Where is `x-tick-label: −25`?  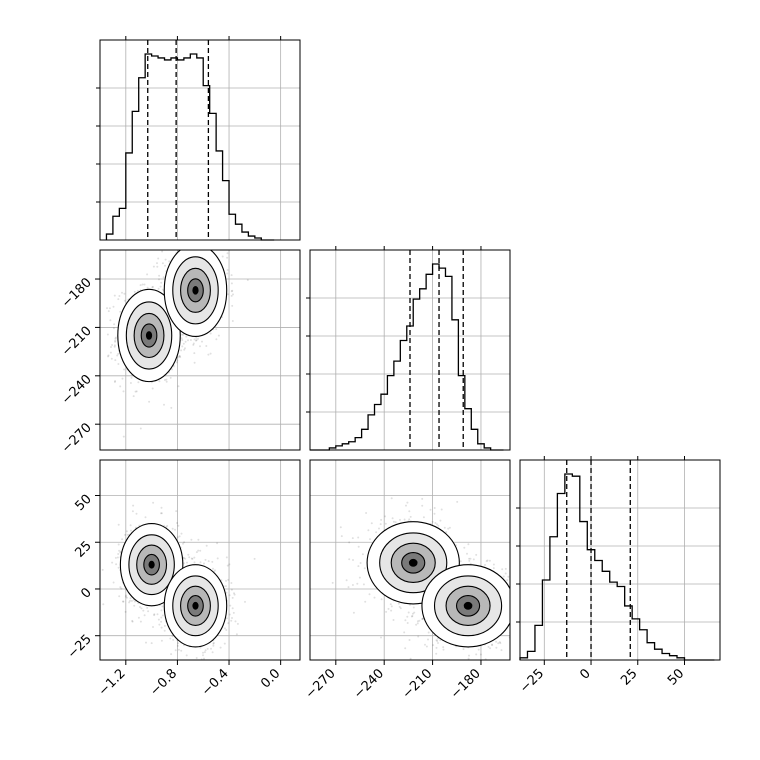
x-tick-label: −25 is located at coordinates (532, 681).